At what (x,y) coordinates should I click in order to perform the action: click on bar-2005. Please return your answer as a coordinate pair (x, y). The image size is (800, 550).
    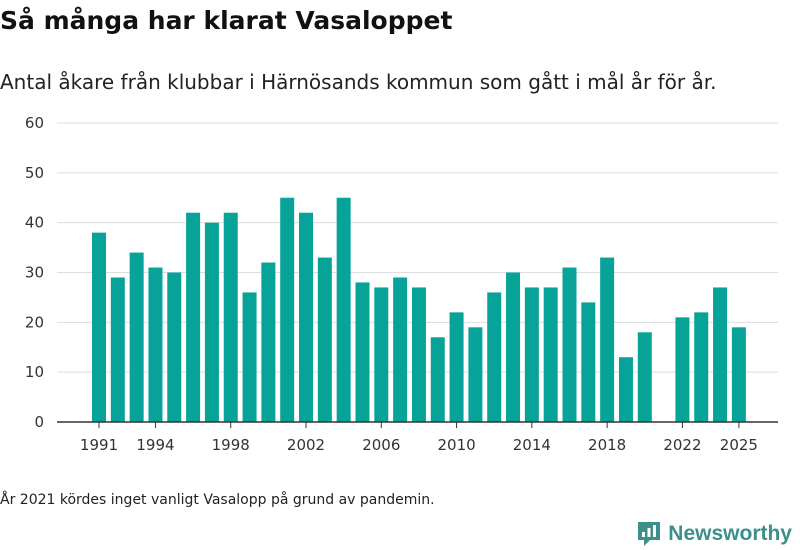
    Looking at the image, I should click on (362, 352).